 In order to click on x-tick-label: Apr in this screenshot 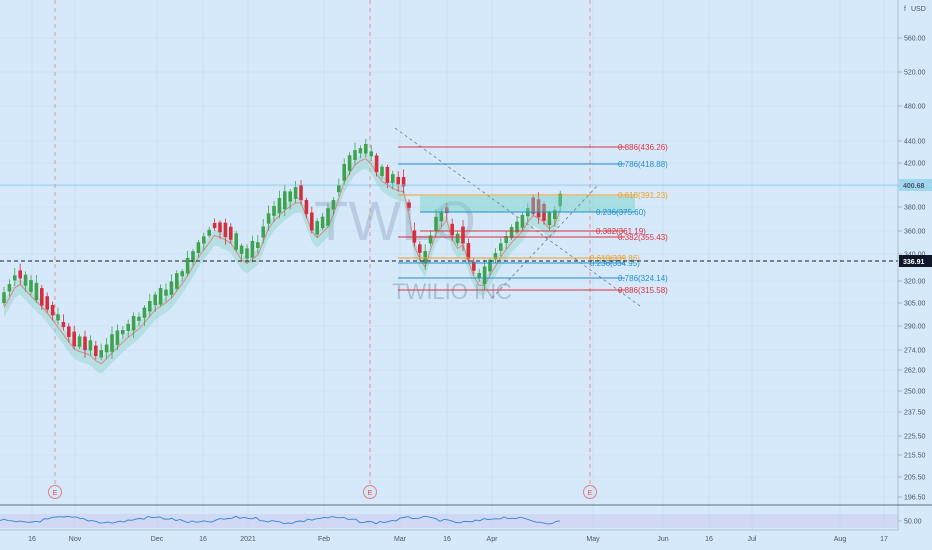, I will do `click(493, 539)`.